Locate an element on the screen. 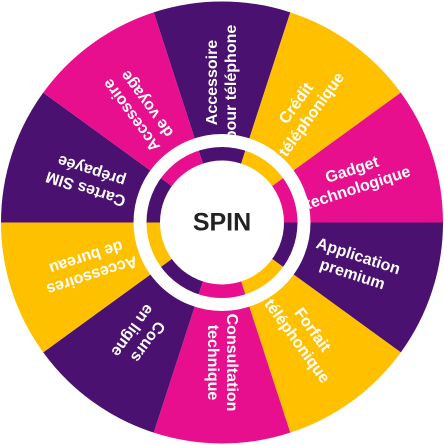 The height and width of the screenshot is (445, 444). segment-label-line: pour téléphone is located at coordinates (231, 83).